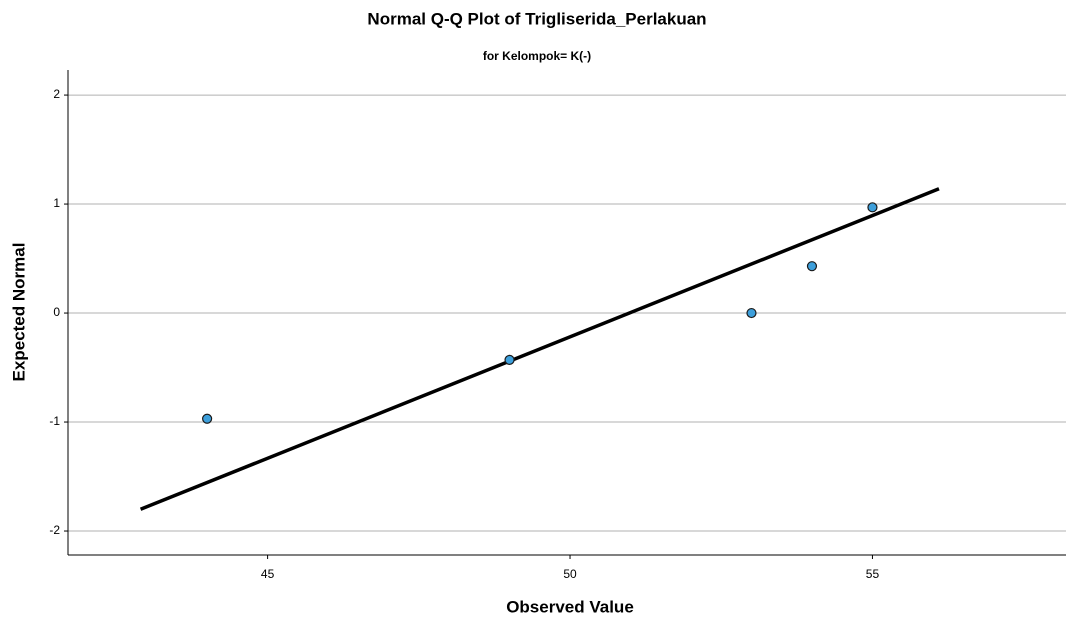  Describe the element at coordinates (54, 530) in the screenshot. I see `y-tick-label: -2` at that location.